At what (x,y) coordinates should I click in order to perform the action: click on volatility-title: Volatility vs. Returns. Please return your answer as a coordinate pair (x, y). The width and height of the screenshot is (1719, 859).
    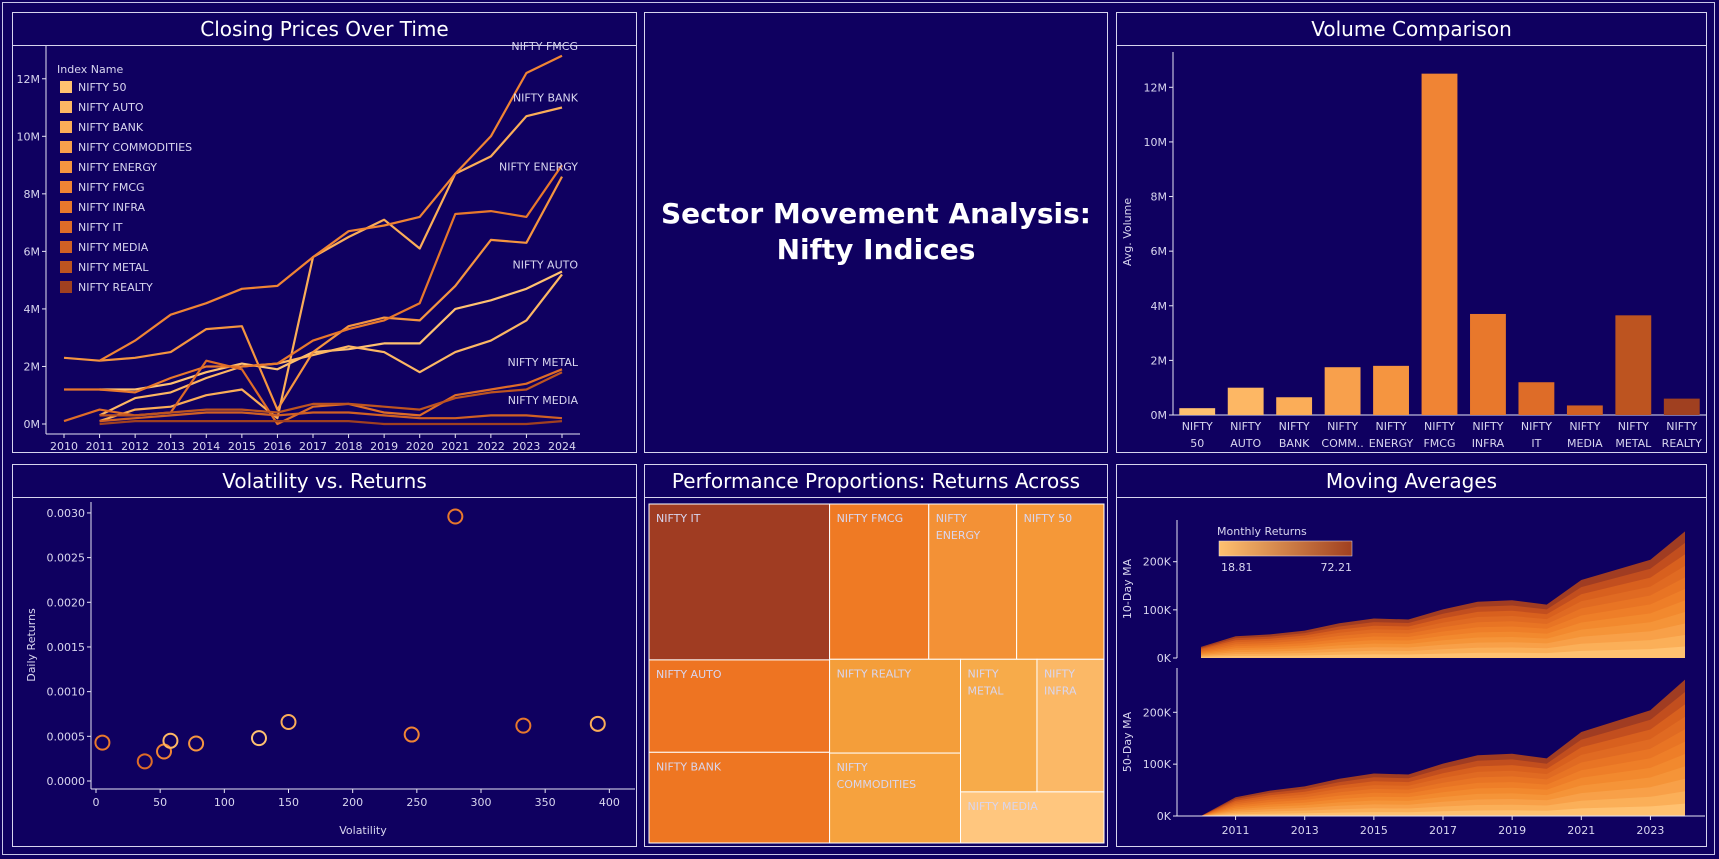
    Looking at the image, I should click on (324, 481).